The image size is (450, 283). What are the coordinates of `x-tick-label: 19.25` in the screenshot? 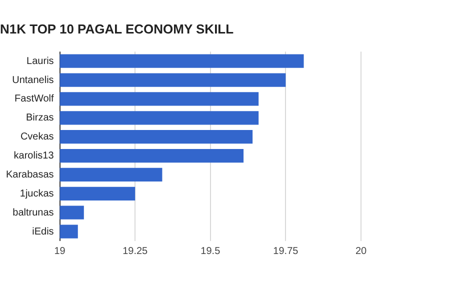 It's located at (135, 251).